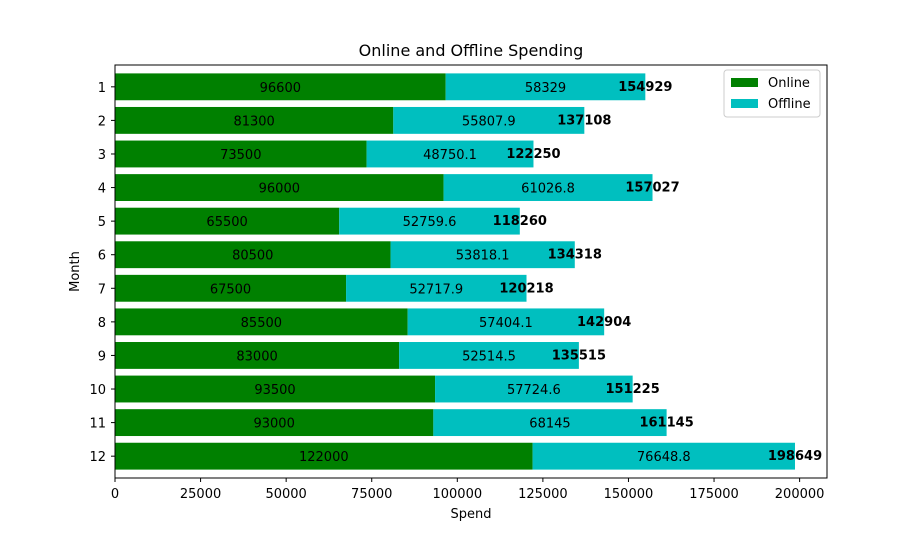 Image resolution: width=919 pixels, height=537 pixels. Describe the element at coordinates (75, 271) in the screenshot. I see `y-axis-title: Month` at that location.